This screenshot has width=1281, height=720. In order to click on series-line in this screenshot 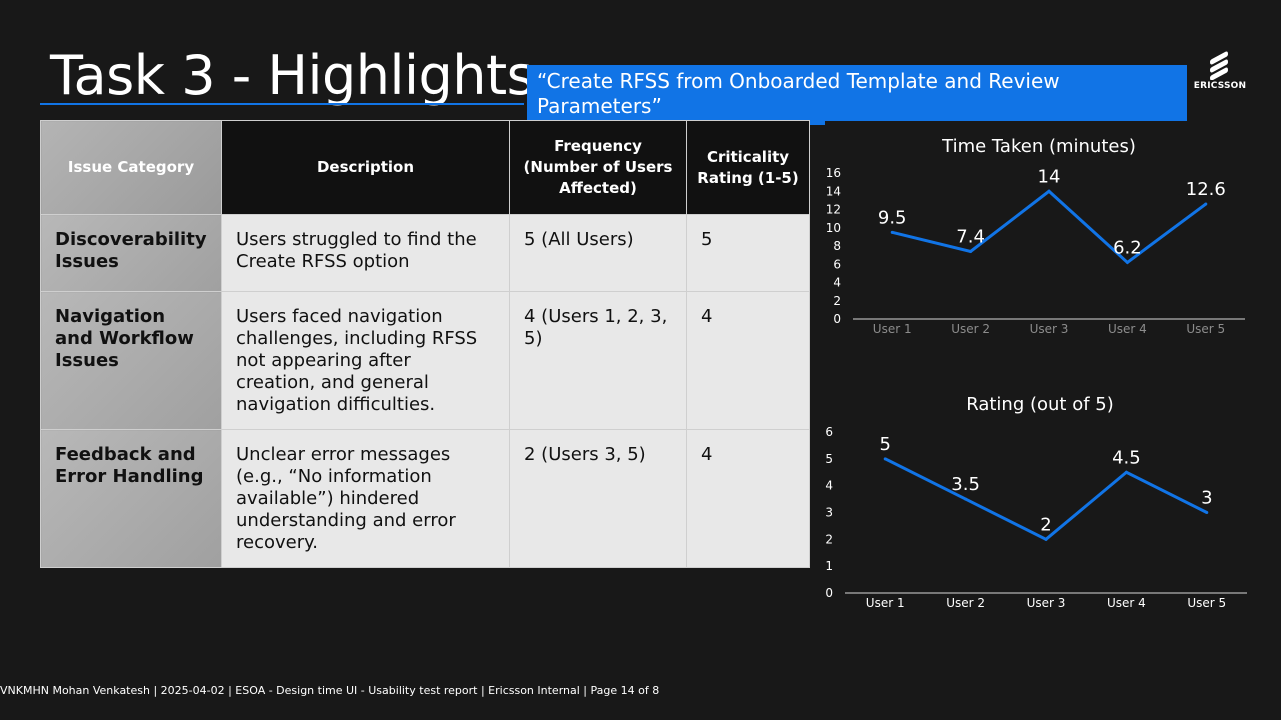, I will do `click(1049, 227)`.